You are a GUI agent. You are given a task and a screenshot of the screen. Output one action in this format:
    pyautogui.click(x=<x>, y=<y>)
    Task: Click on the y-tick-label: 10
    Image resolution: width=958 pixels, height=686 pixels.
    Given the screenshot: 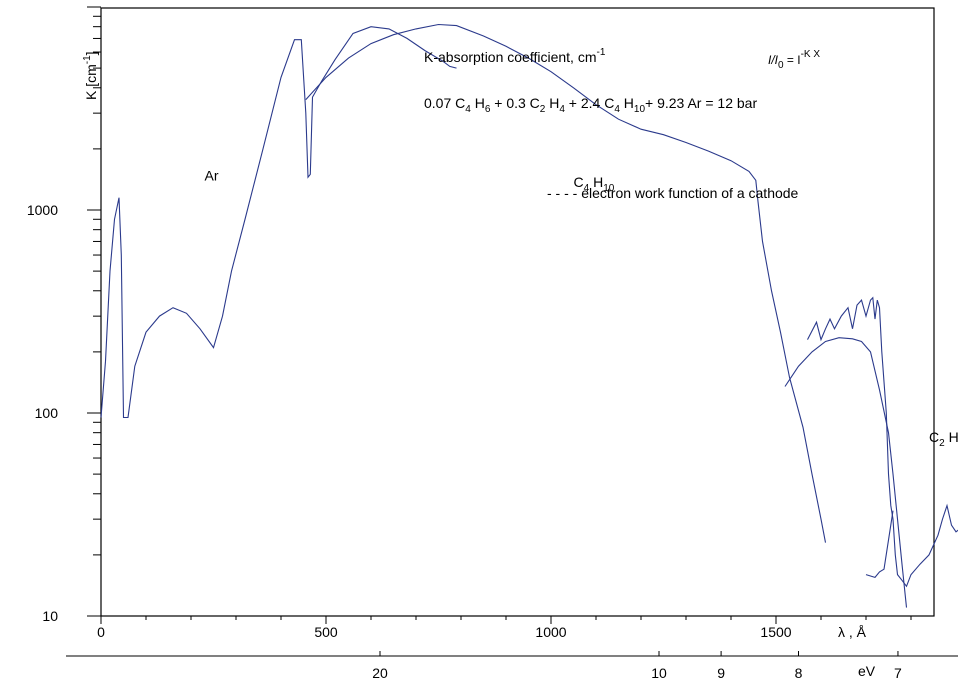 What is the action you would take?
    pyautogui.click(x=50, y=616)
    